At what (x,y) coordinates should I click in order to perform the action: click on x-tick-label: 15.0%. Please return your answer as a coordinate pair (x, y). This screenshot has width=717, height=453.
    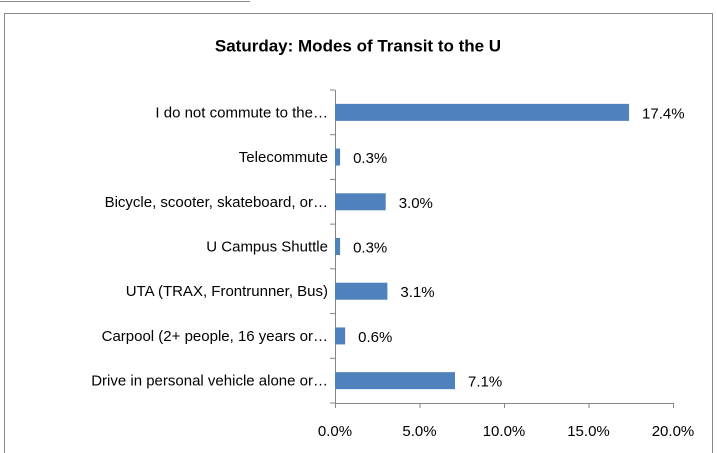
    Looking at the image, I should click on (588, 431).